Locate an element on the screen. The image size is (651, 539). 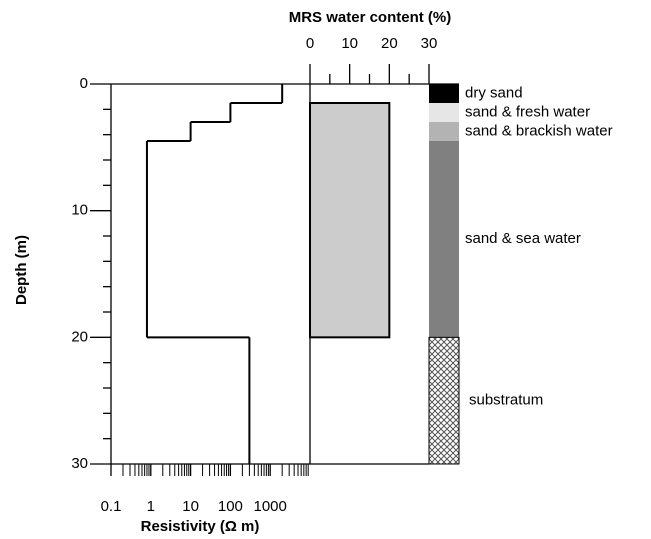
water-content-layer is located at coordinates (350, 220).